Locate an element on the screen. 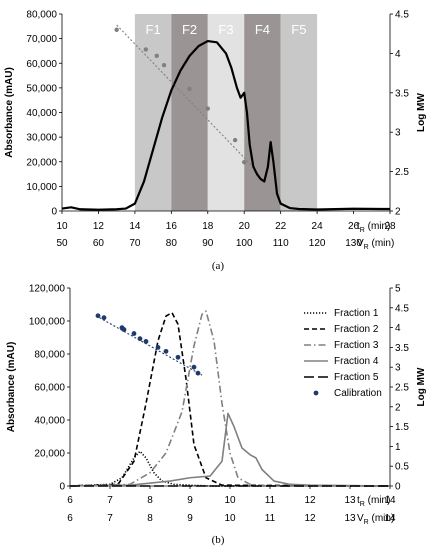 This screenshot has width=437, height=550. series-calibration-fit-line is located at coordinates (184, 95).